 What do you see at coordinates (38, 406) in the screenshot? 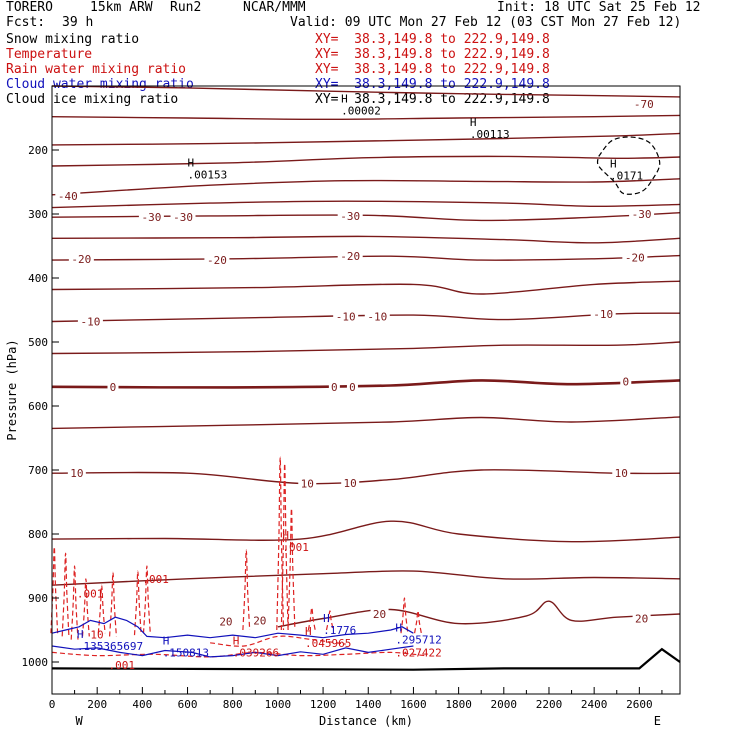
I see `y-tick-label: 600` at bounding box center [38, 406].